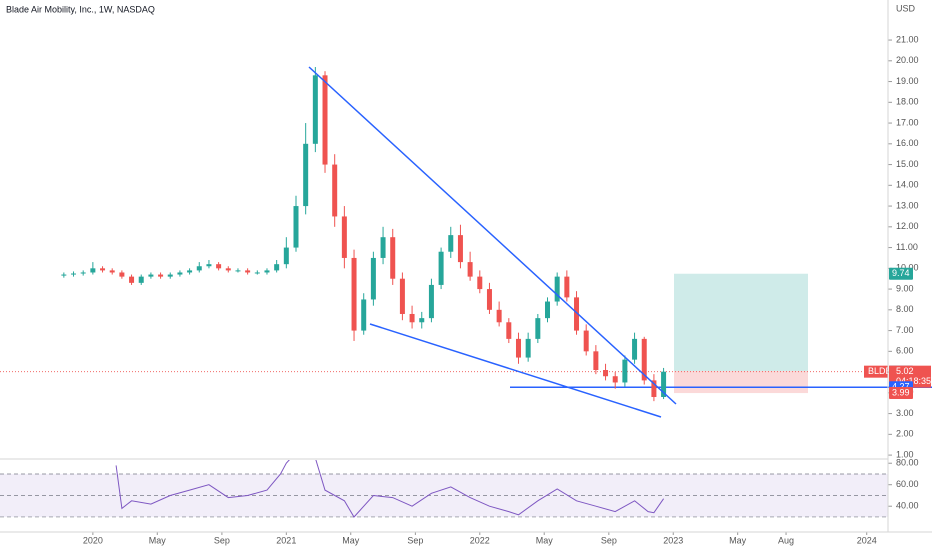 This screenshot has height=550, width=932. I want to click on y-tick-label: 10.00, so click(907, 268).